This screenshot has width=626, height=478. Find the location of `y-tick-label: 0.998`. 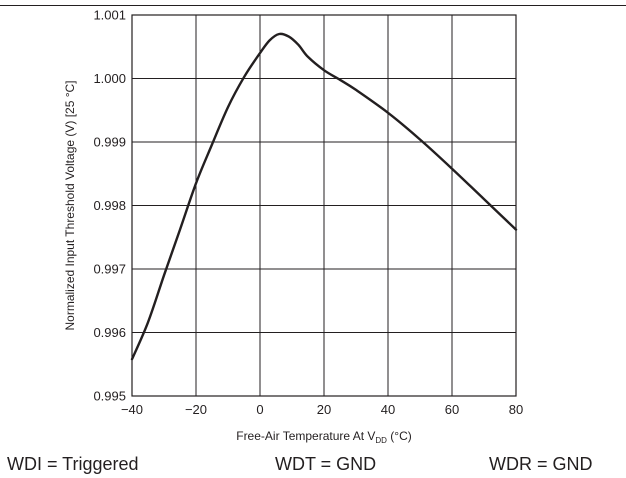

y-tick-label: 0.998 is located at coordinates (109, 205).